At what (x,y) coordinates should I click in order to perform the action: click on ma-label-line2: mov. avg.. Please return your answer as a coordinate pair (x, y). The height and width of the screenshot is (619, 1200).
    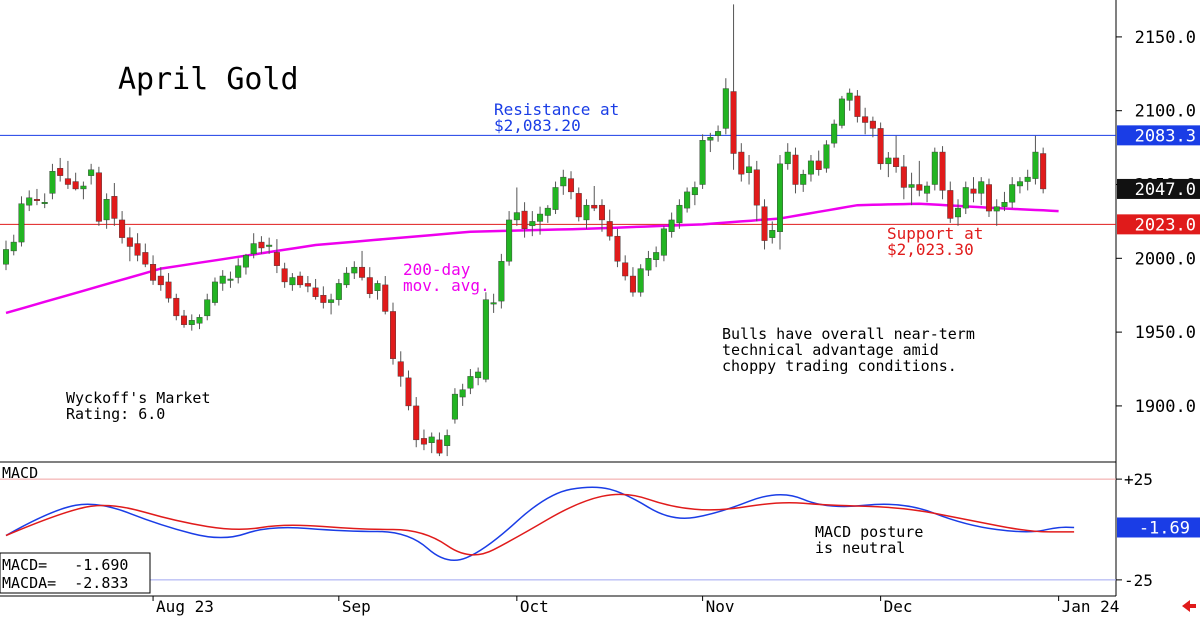
    Looking at the image, I should click on (446, 285).